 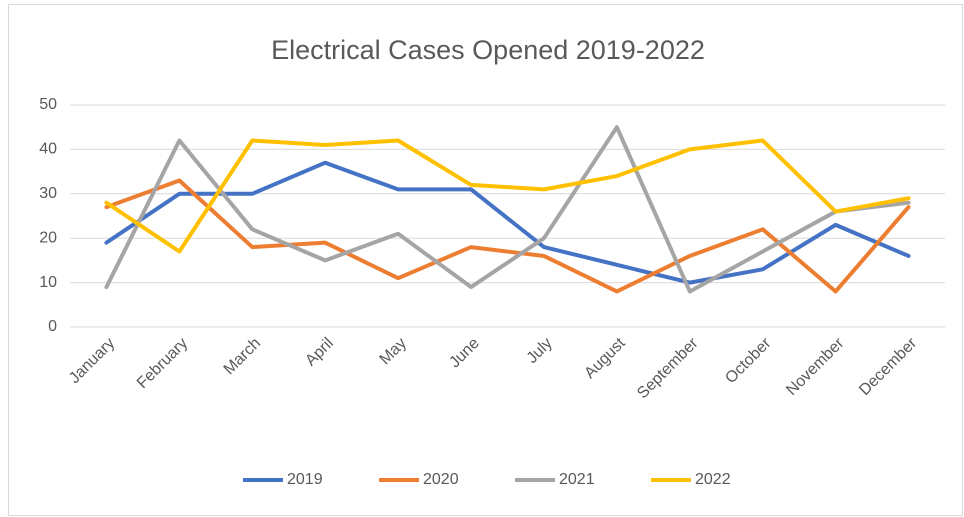 What do you see at coordinates (48, 104) in the screenshot?
I see `y-tick-label: 50` at bounding box center [48, 104].